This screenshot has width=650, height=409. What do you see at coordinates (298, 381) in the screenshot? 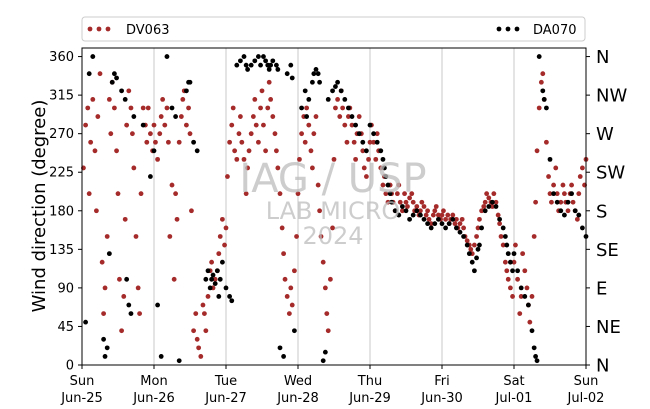
I see `x-tick-day: Wed` at bounding box center [298, 381].